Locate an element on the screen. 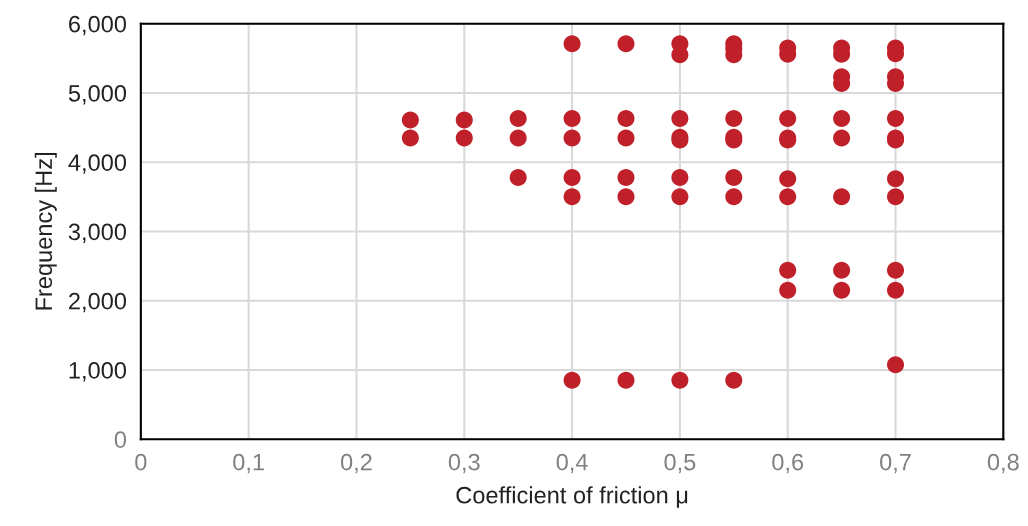 This screenshot has height=526, width=1028. x-tick-label: 0 is located at coordinates (141, 462).